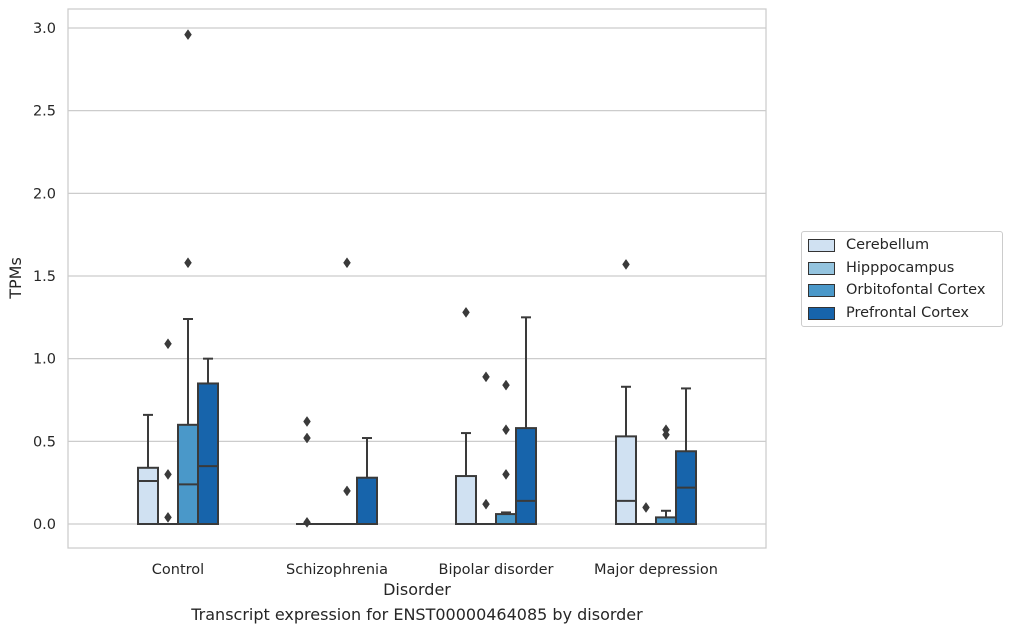 This screenshot has height=638, width=1014. I want to click on box-orbitofontal-cortex-bipolar-disorder, so click(506, 518).